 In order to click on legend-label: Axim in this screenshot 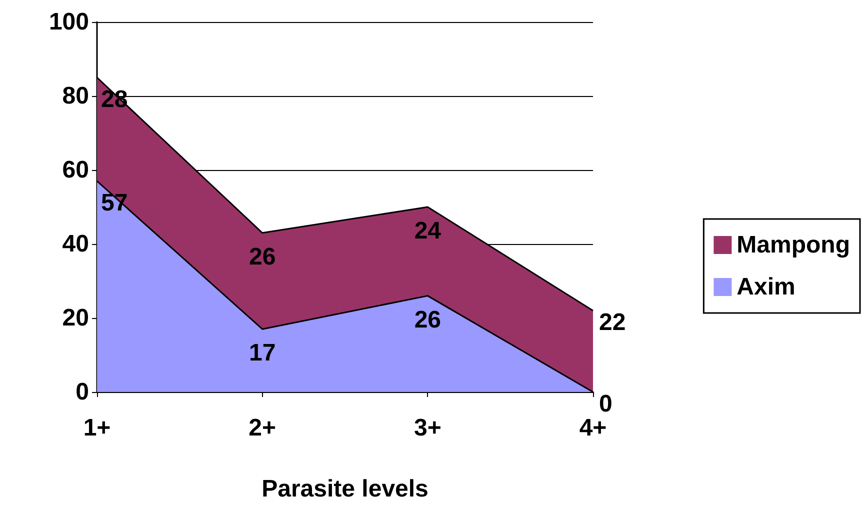, I will do `click(766, 287)`.